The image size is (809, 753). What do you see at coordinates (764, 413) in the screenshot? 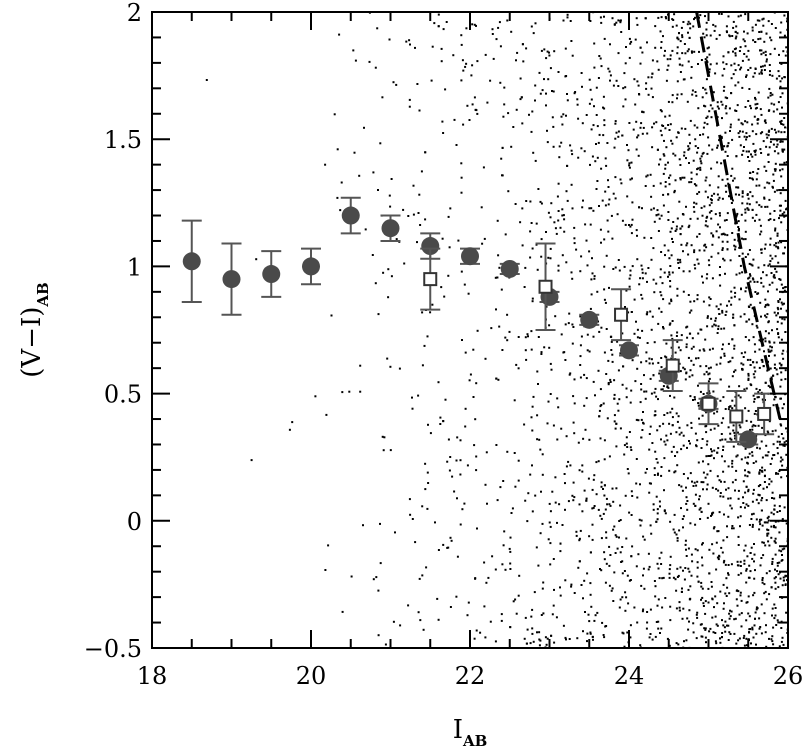
I see `data-point-square` at bounding box center [764, 413].